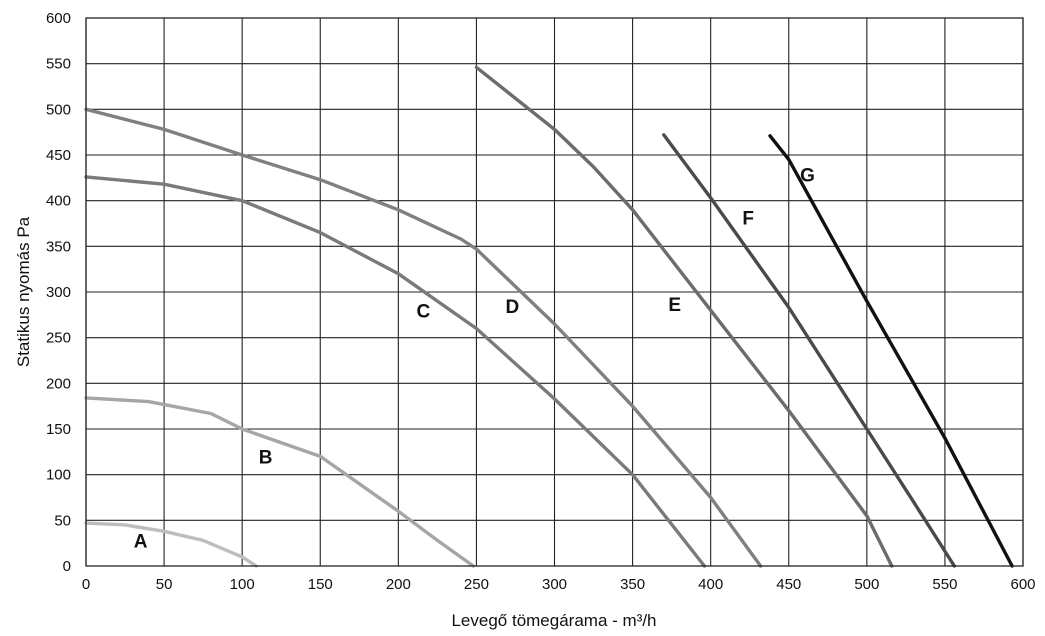  What do you see at coordinates (242, 584) in the screenshot?
I see `x-tick-label: 100` at bounding box center [242, 584].